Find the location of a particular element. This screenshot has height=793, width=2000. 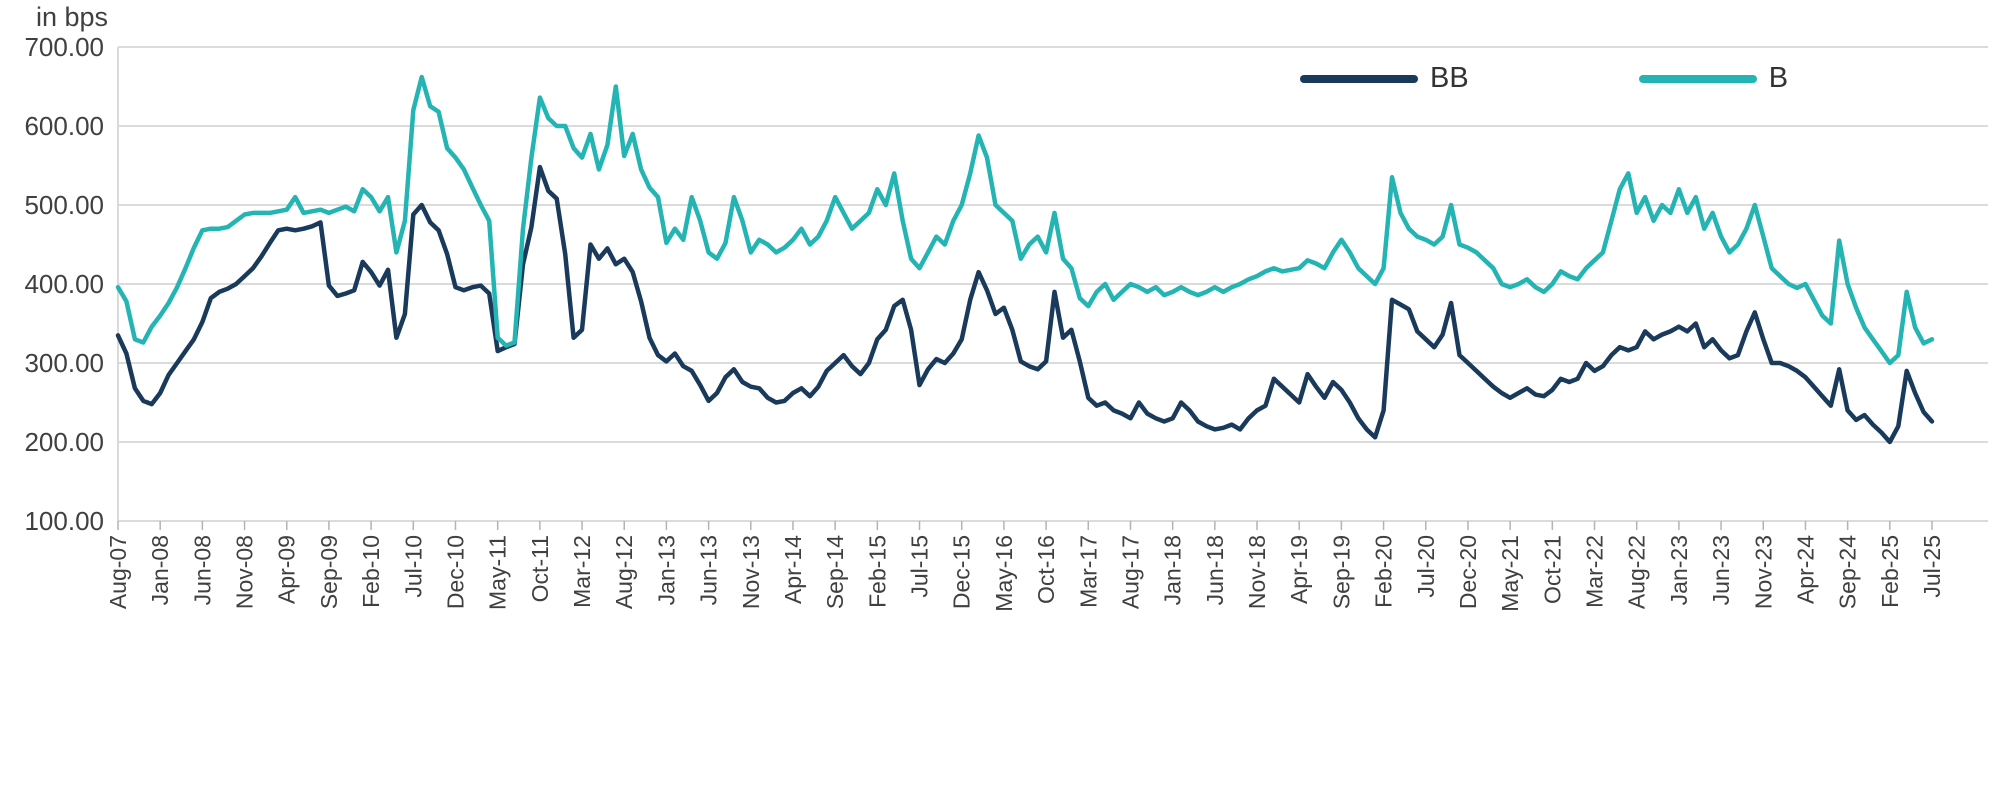

x-tick-label: May-11 is located at coordinates (498, 572).